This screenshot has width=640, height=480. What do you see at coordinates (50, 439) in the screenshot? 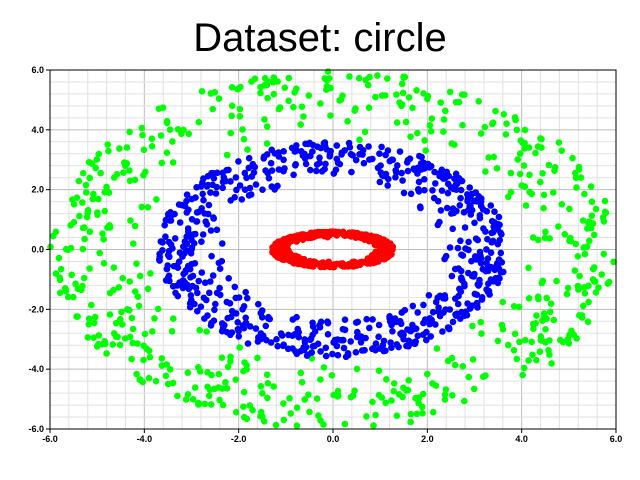
I see `x-tick-label: -6.0` at bounding box center [50, 439].